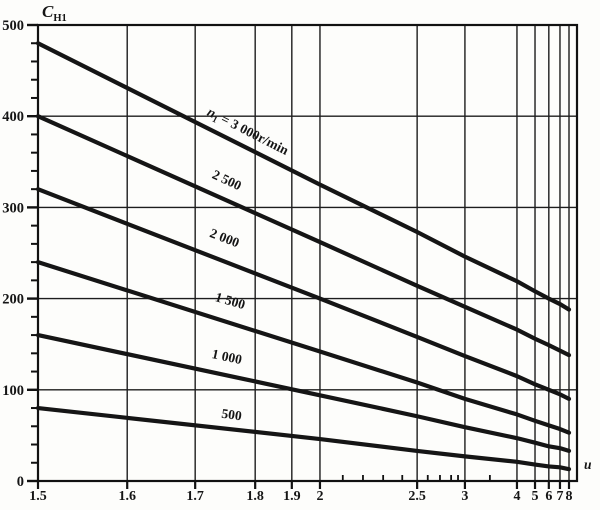 The height and width of the screenshot is (510, 600). What do you see at coordinates (195, 496) in the screenshot?
I see `x-tick-label-1.7: 1.7` at bounding box center [195, 496].